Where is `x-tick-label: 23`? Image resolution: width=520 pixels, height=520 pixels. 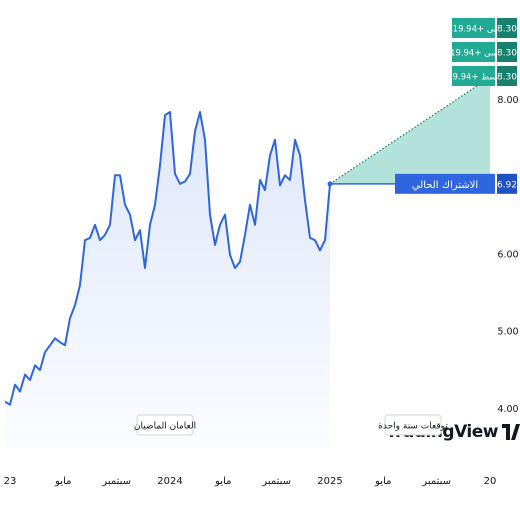 x-tick-label: 23 is located at coordinates (10, 481).